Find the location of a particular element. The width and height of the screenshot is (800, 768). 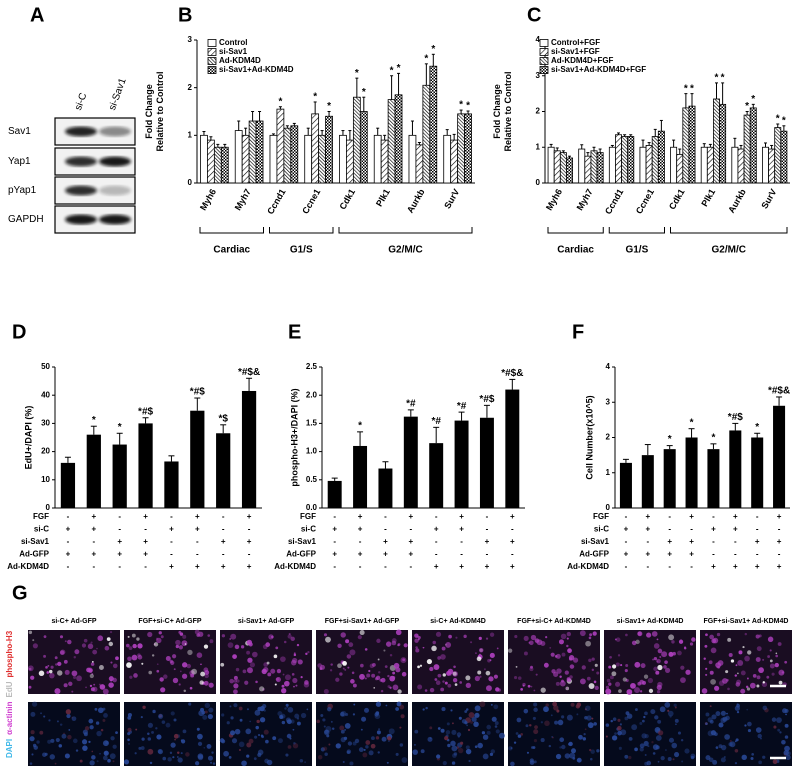

micrograph is located at coordinates (362, 662).